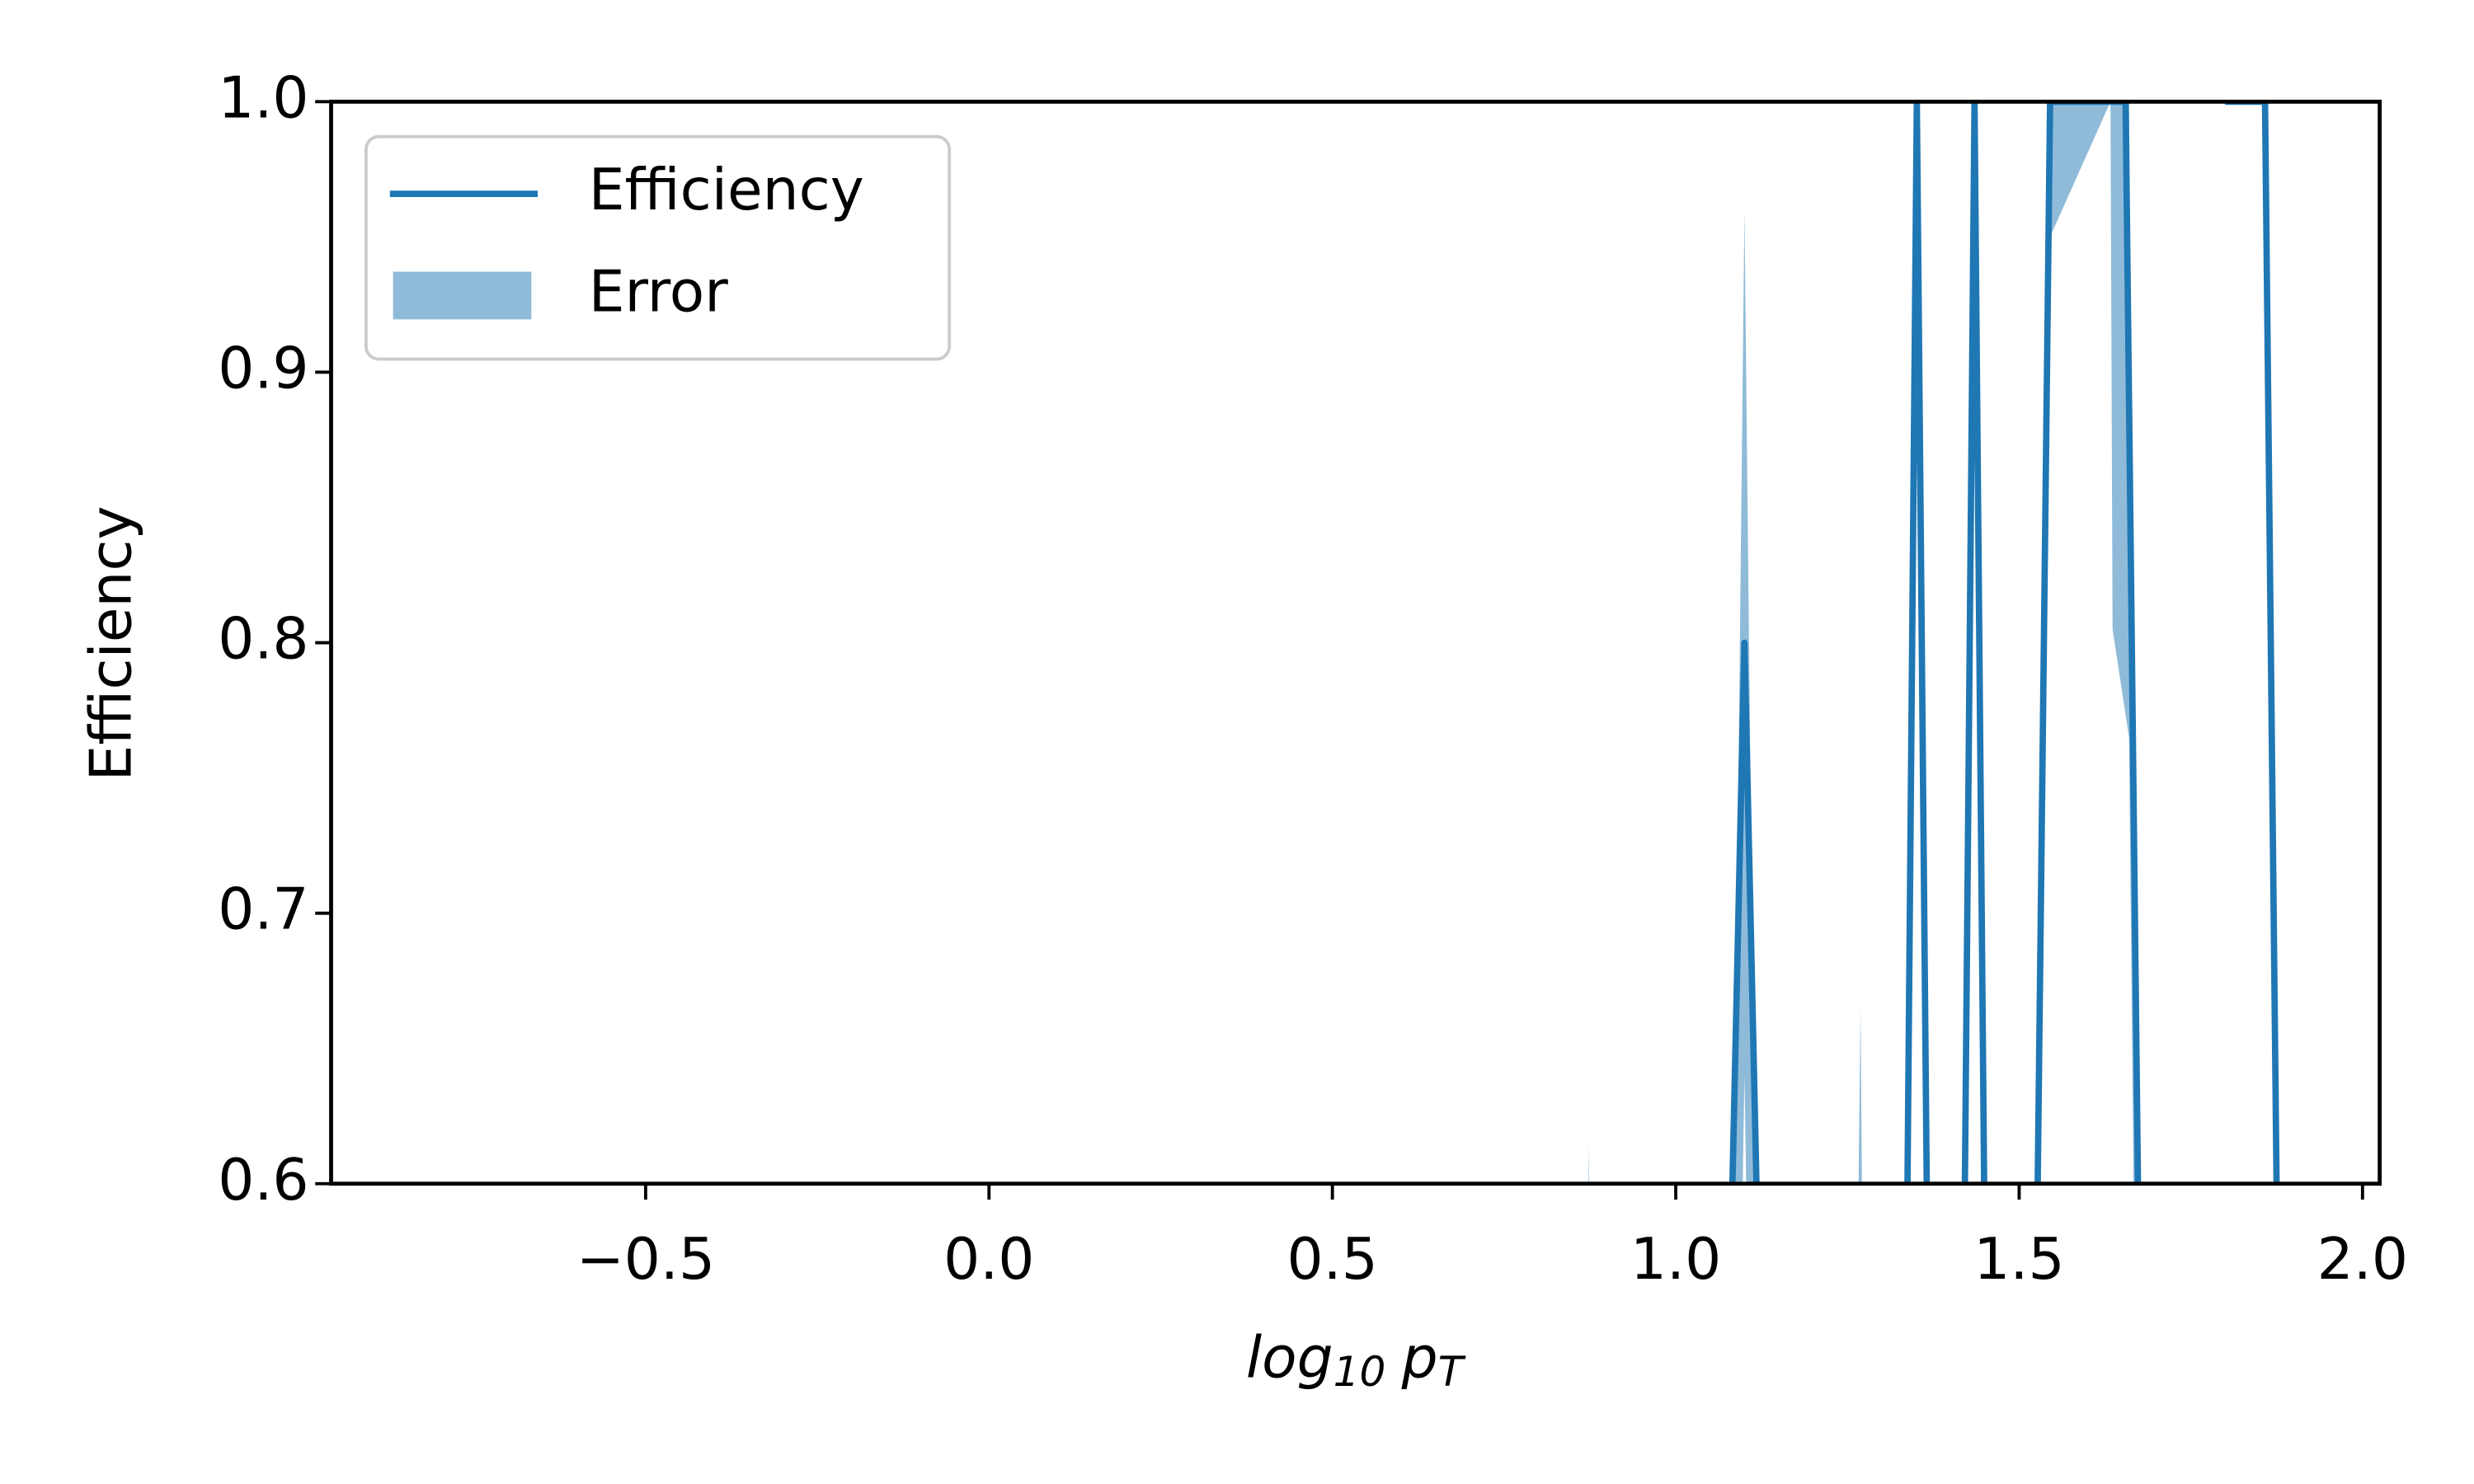  Describe the element at coordinates (111, 643) in the screenshot. I see `y-axis-label: Efficiency` at that location.